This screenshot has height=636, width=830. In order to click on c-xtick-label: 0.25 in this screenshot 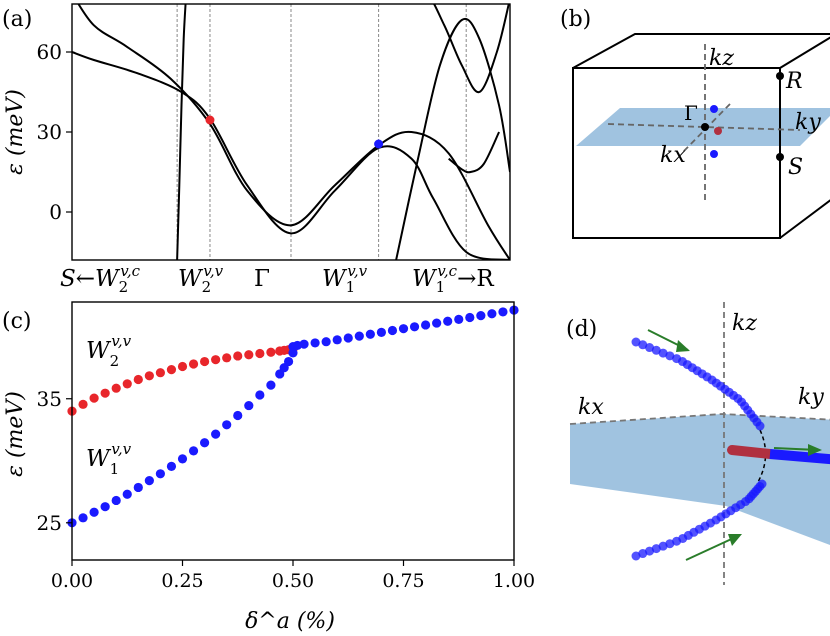, I will do `click(182, 581)`.